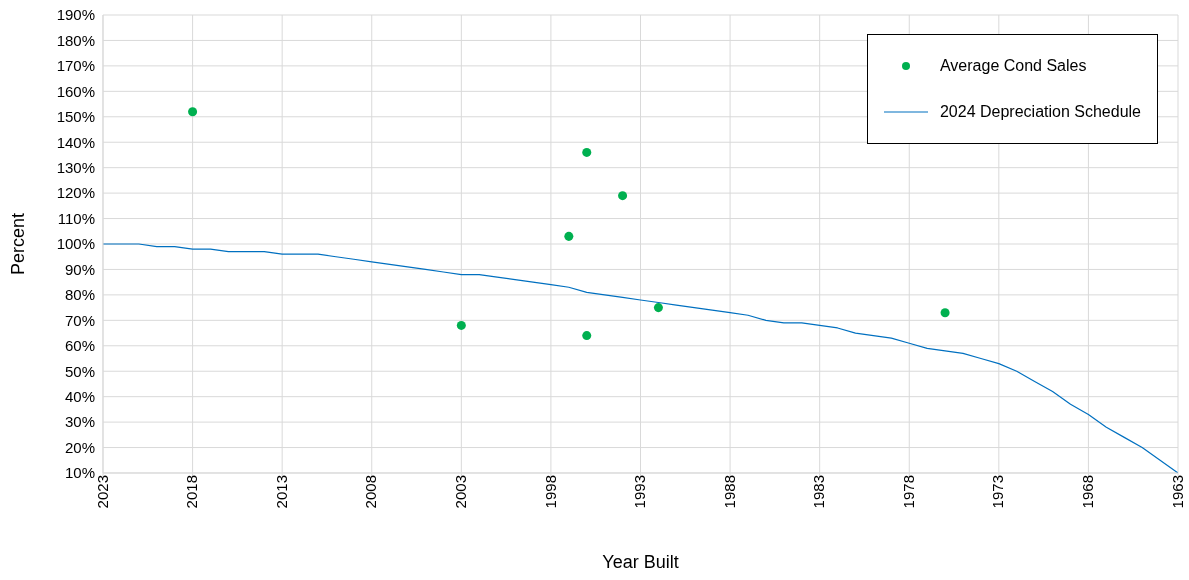 The height and width of the screenshot is (580, 1189). Describe the element at coordinates (460, 492) in the screenshot. I see `x-tick-label: 2003` at that location.